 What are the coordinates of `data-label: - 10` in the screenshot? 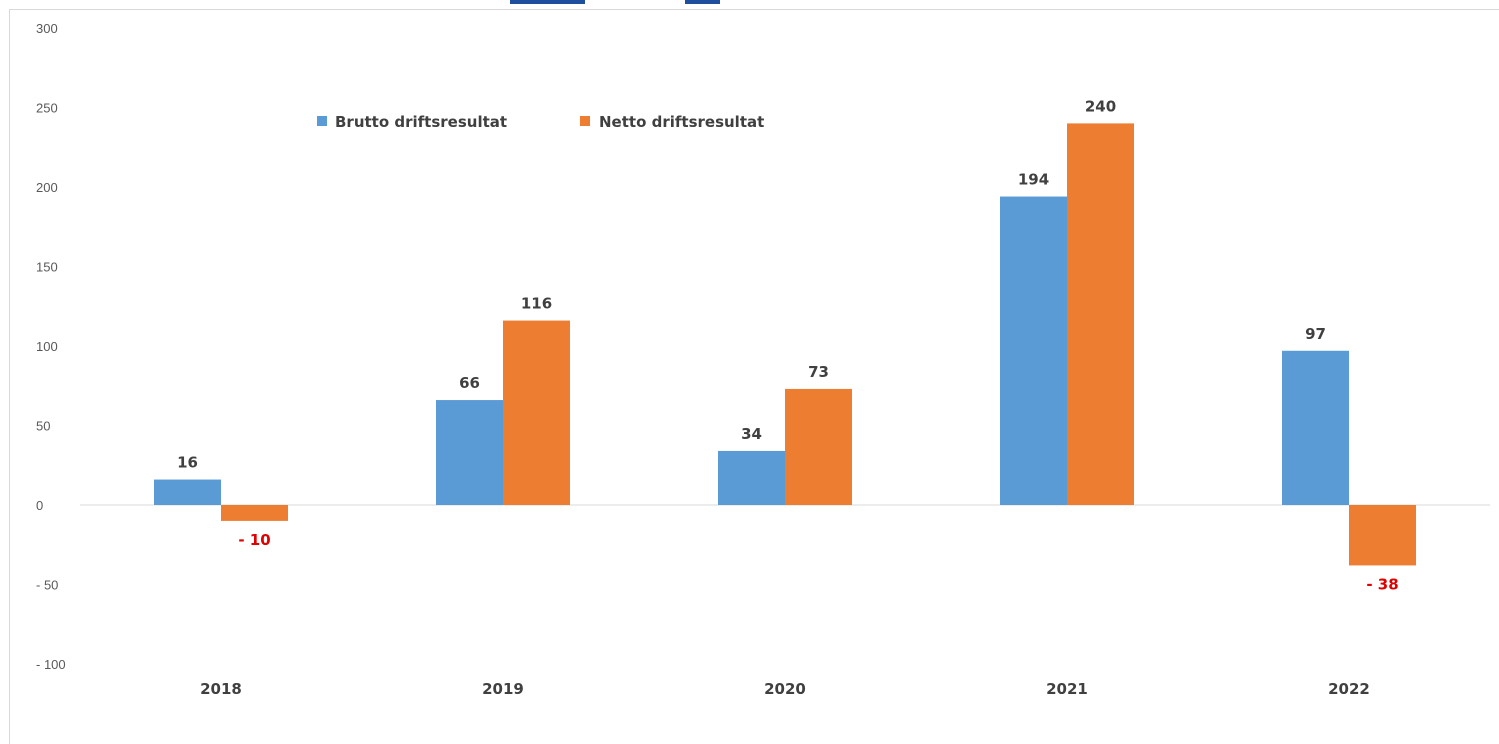 It's located at (254, 540).